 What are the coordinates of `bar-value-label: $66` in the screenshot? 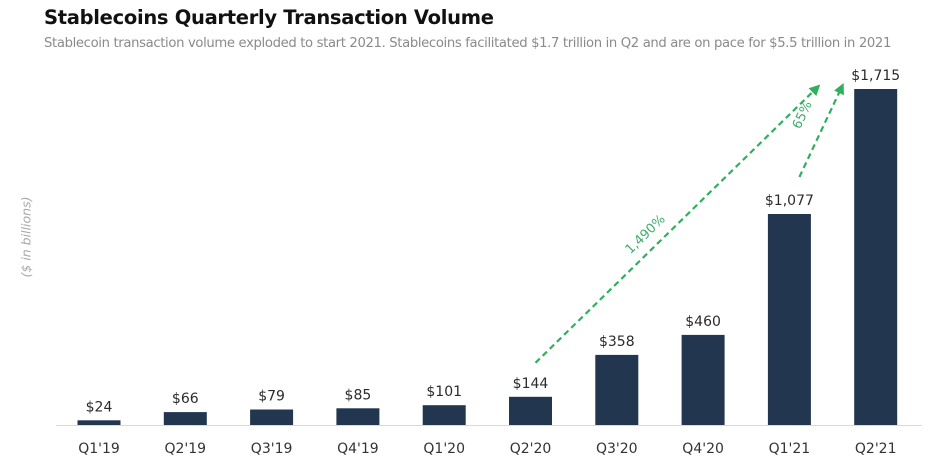 It's located at (185, 399).